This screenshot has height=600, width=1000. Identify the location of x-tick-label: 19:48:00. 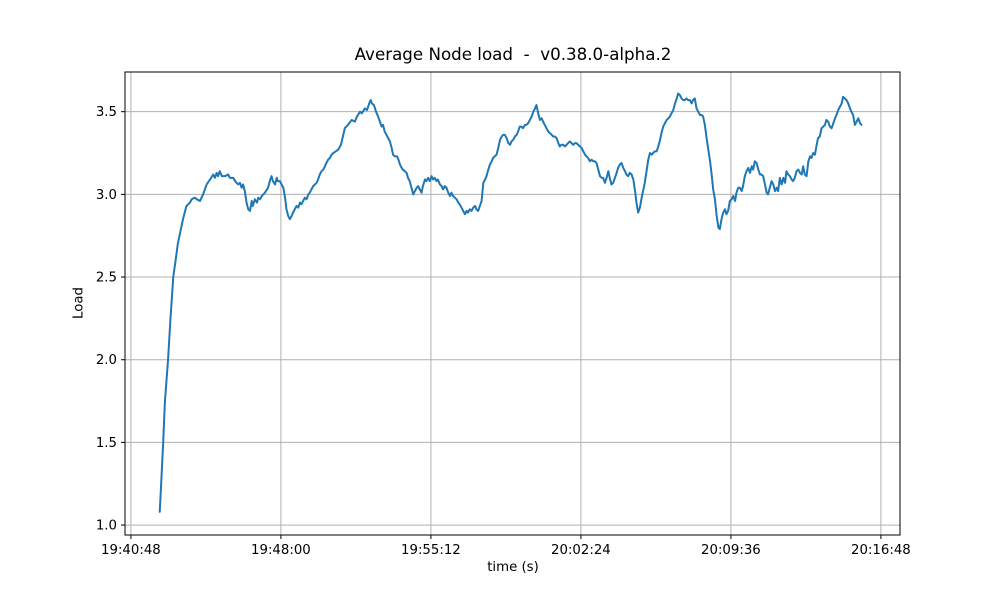
(281, 550).